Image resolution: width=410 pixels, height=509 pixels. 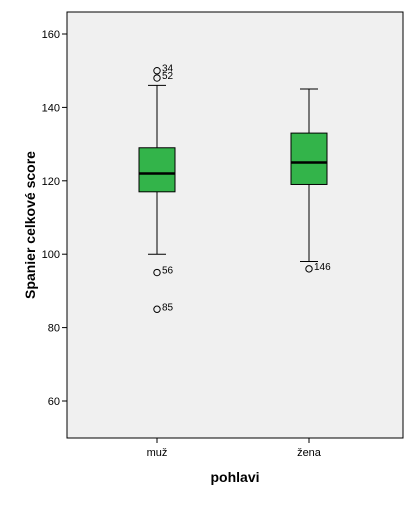 What do you see at coordinates (157, 453) in the screenshot?
I see `x-tick-label: muž` at bounding box center [157, 453].